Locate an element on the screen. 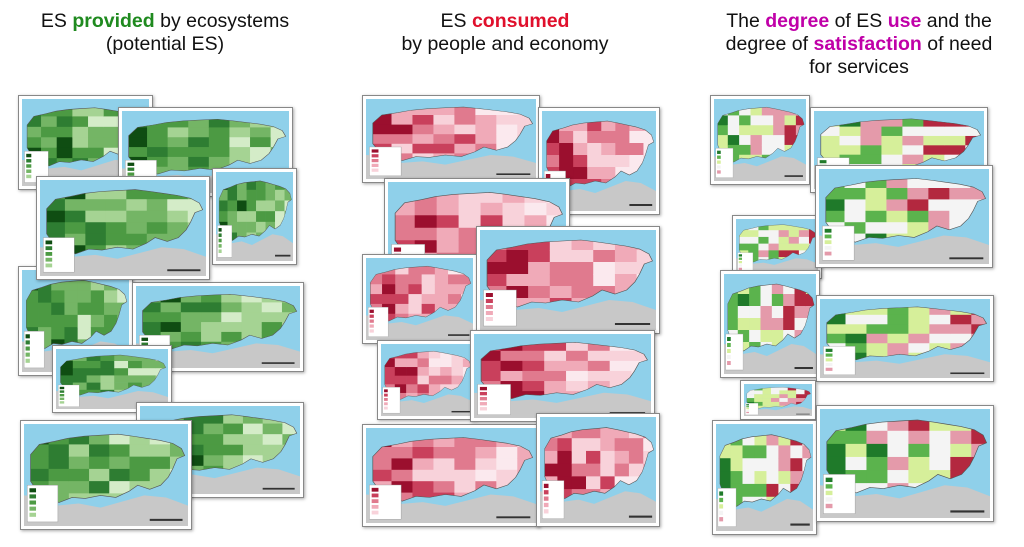 Image resolution: width=1024 pixels, height=547 pixels. map-thumbnail is located at coordinates (905, 338).